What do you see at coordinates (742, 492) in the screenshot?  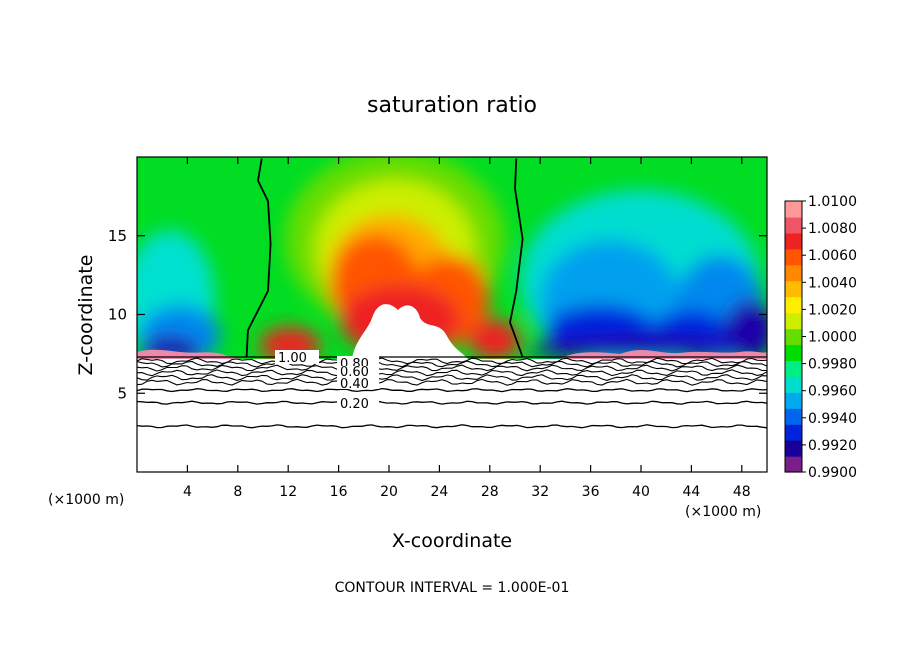 I see `x-tick-label: 48` at bounding box center [742, 492].